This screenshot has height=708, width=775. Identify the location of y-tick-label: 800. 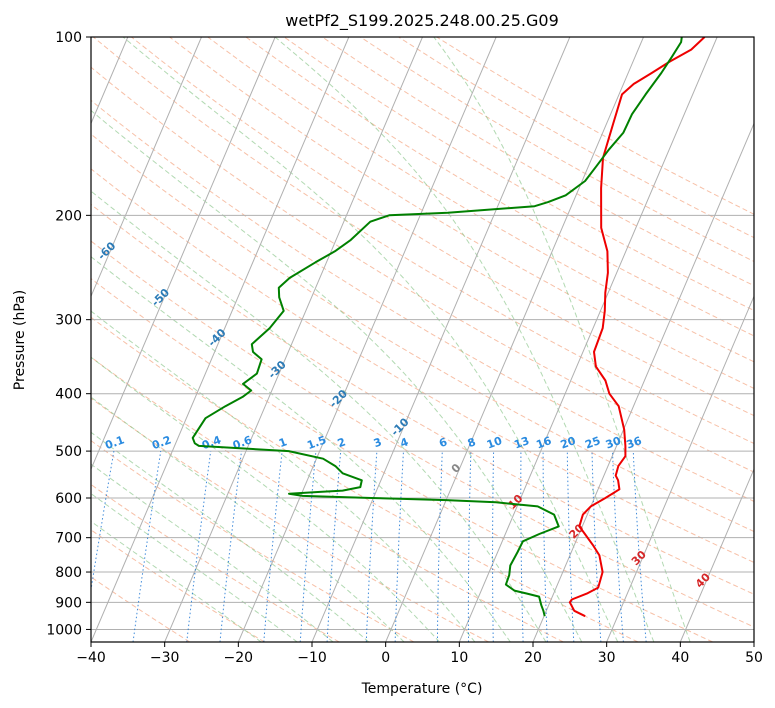
(68, 573).